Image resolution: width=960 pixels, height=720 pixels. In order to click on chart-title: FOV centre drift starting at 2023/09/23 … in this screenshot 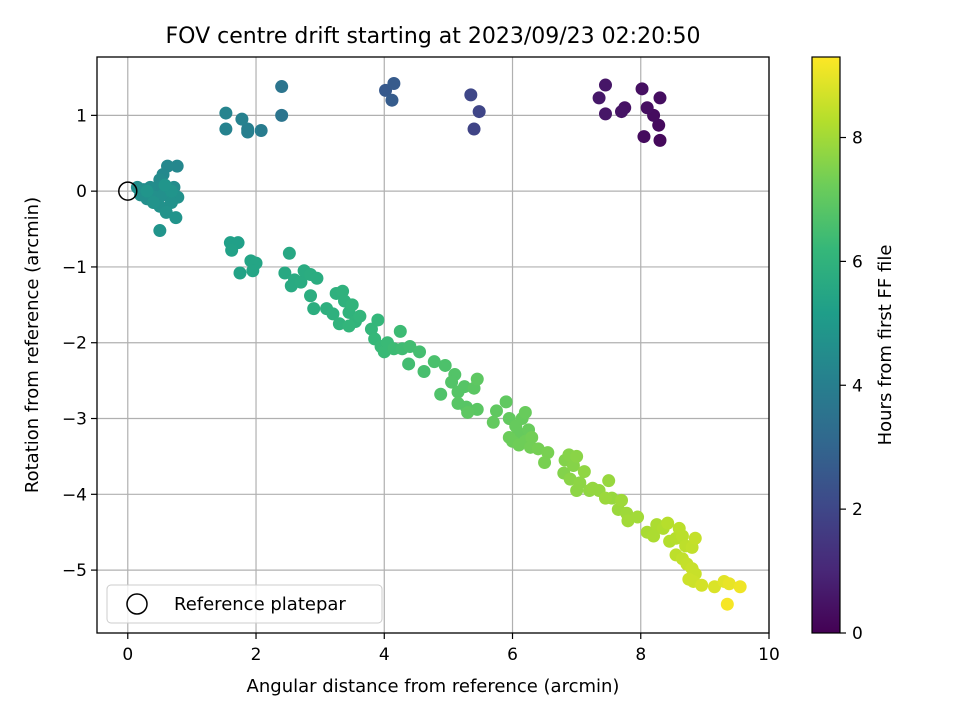, I will do `click(433, 36)`.